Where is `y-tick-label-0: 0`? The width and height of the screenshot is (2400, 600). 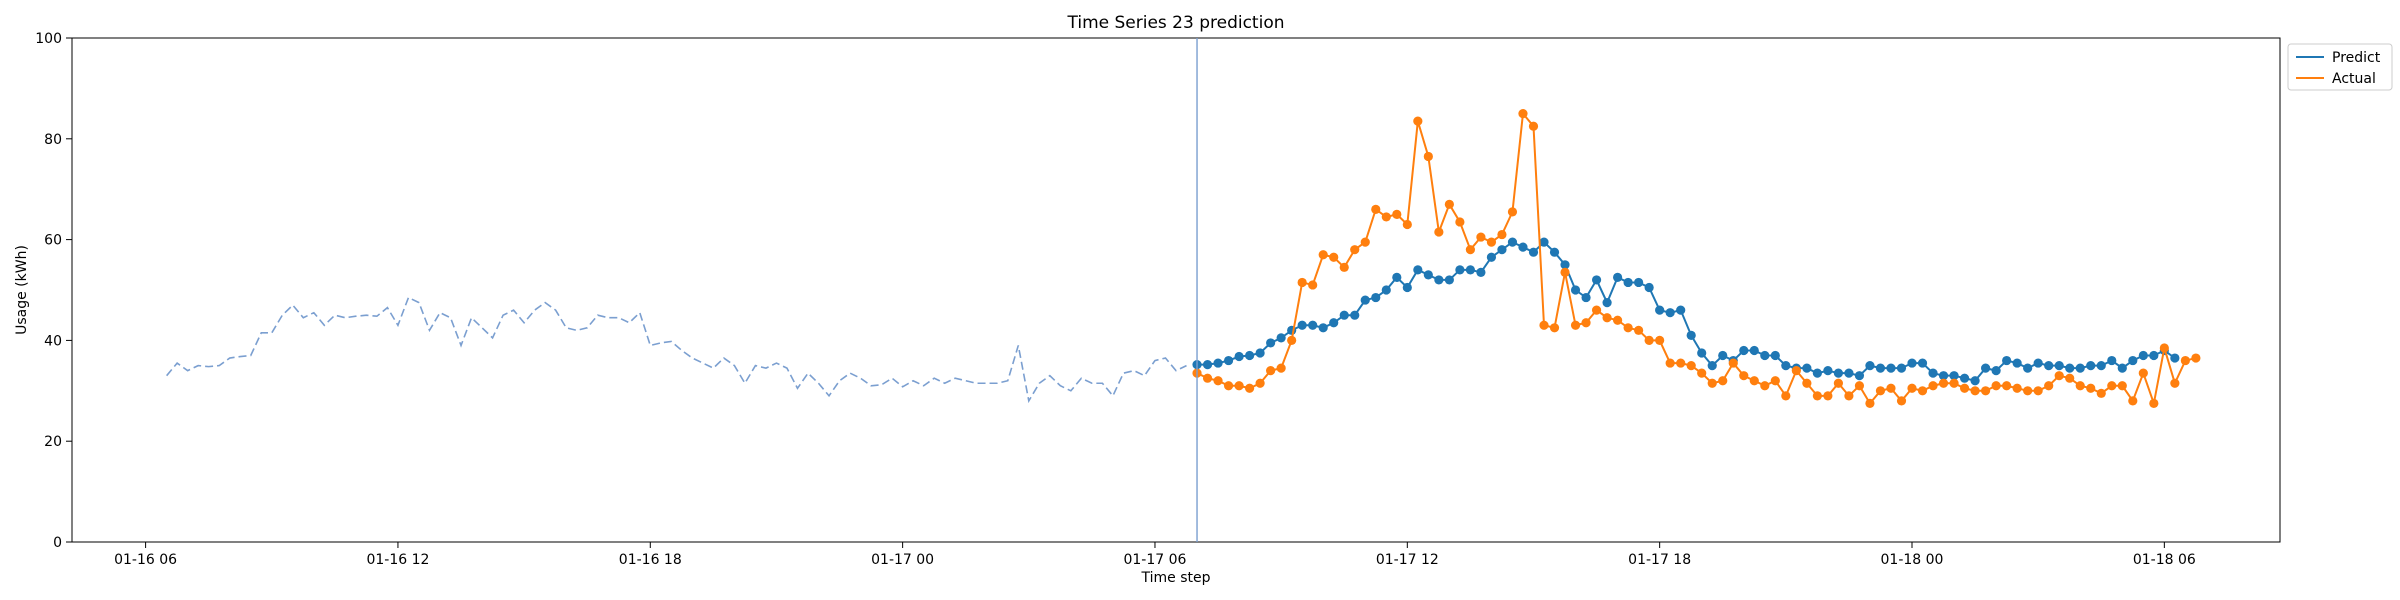
y-tick-label-0: 0 is located at coordinates (57, 543).